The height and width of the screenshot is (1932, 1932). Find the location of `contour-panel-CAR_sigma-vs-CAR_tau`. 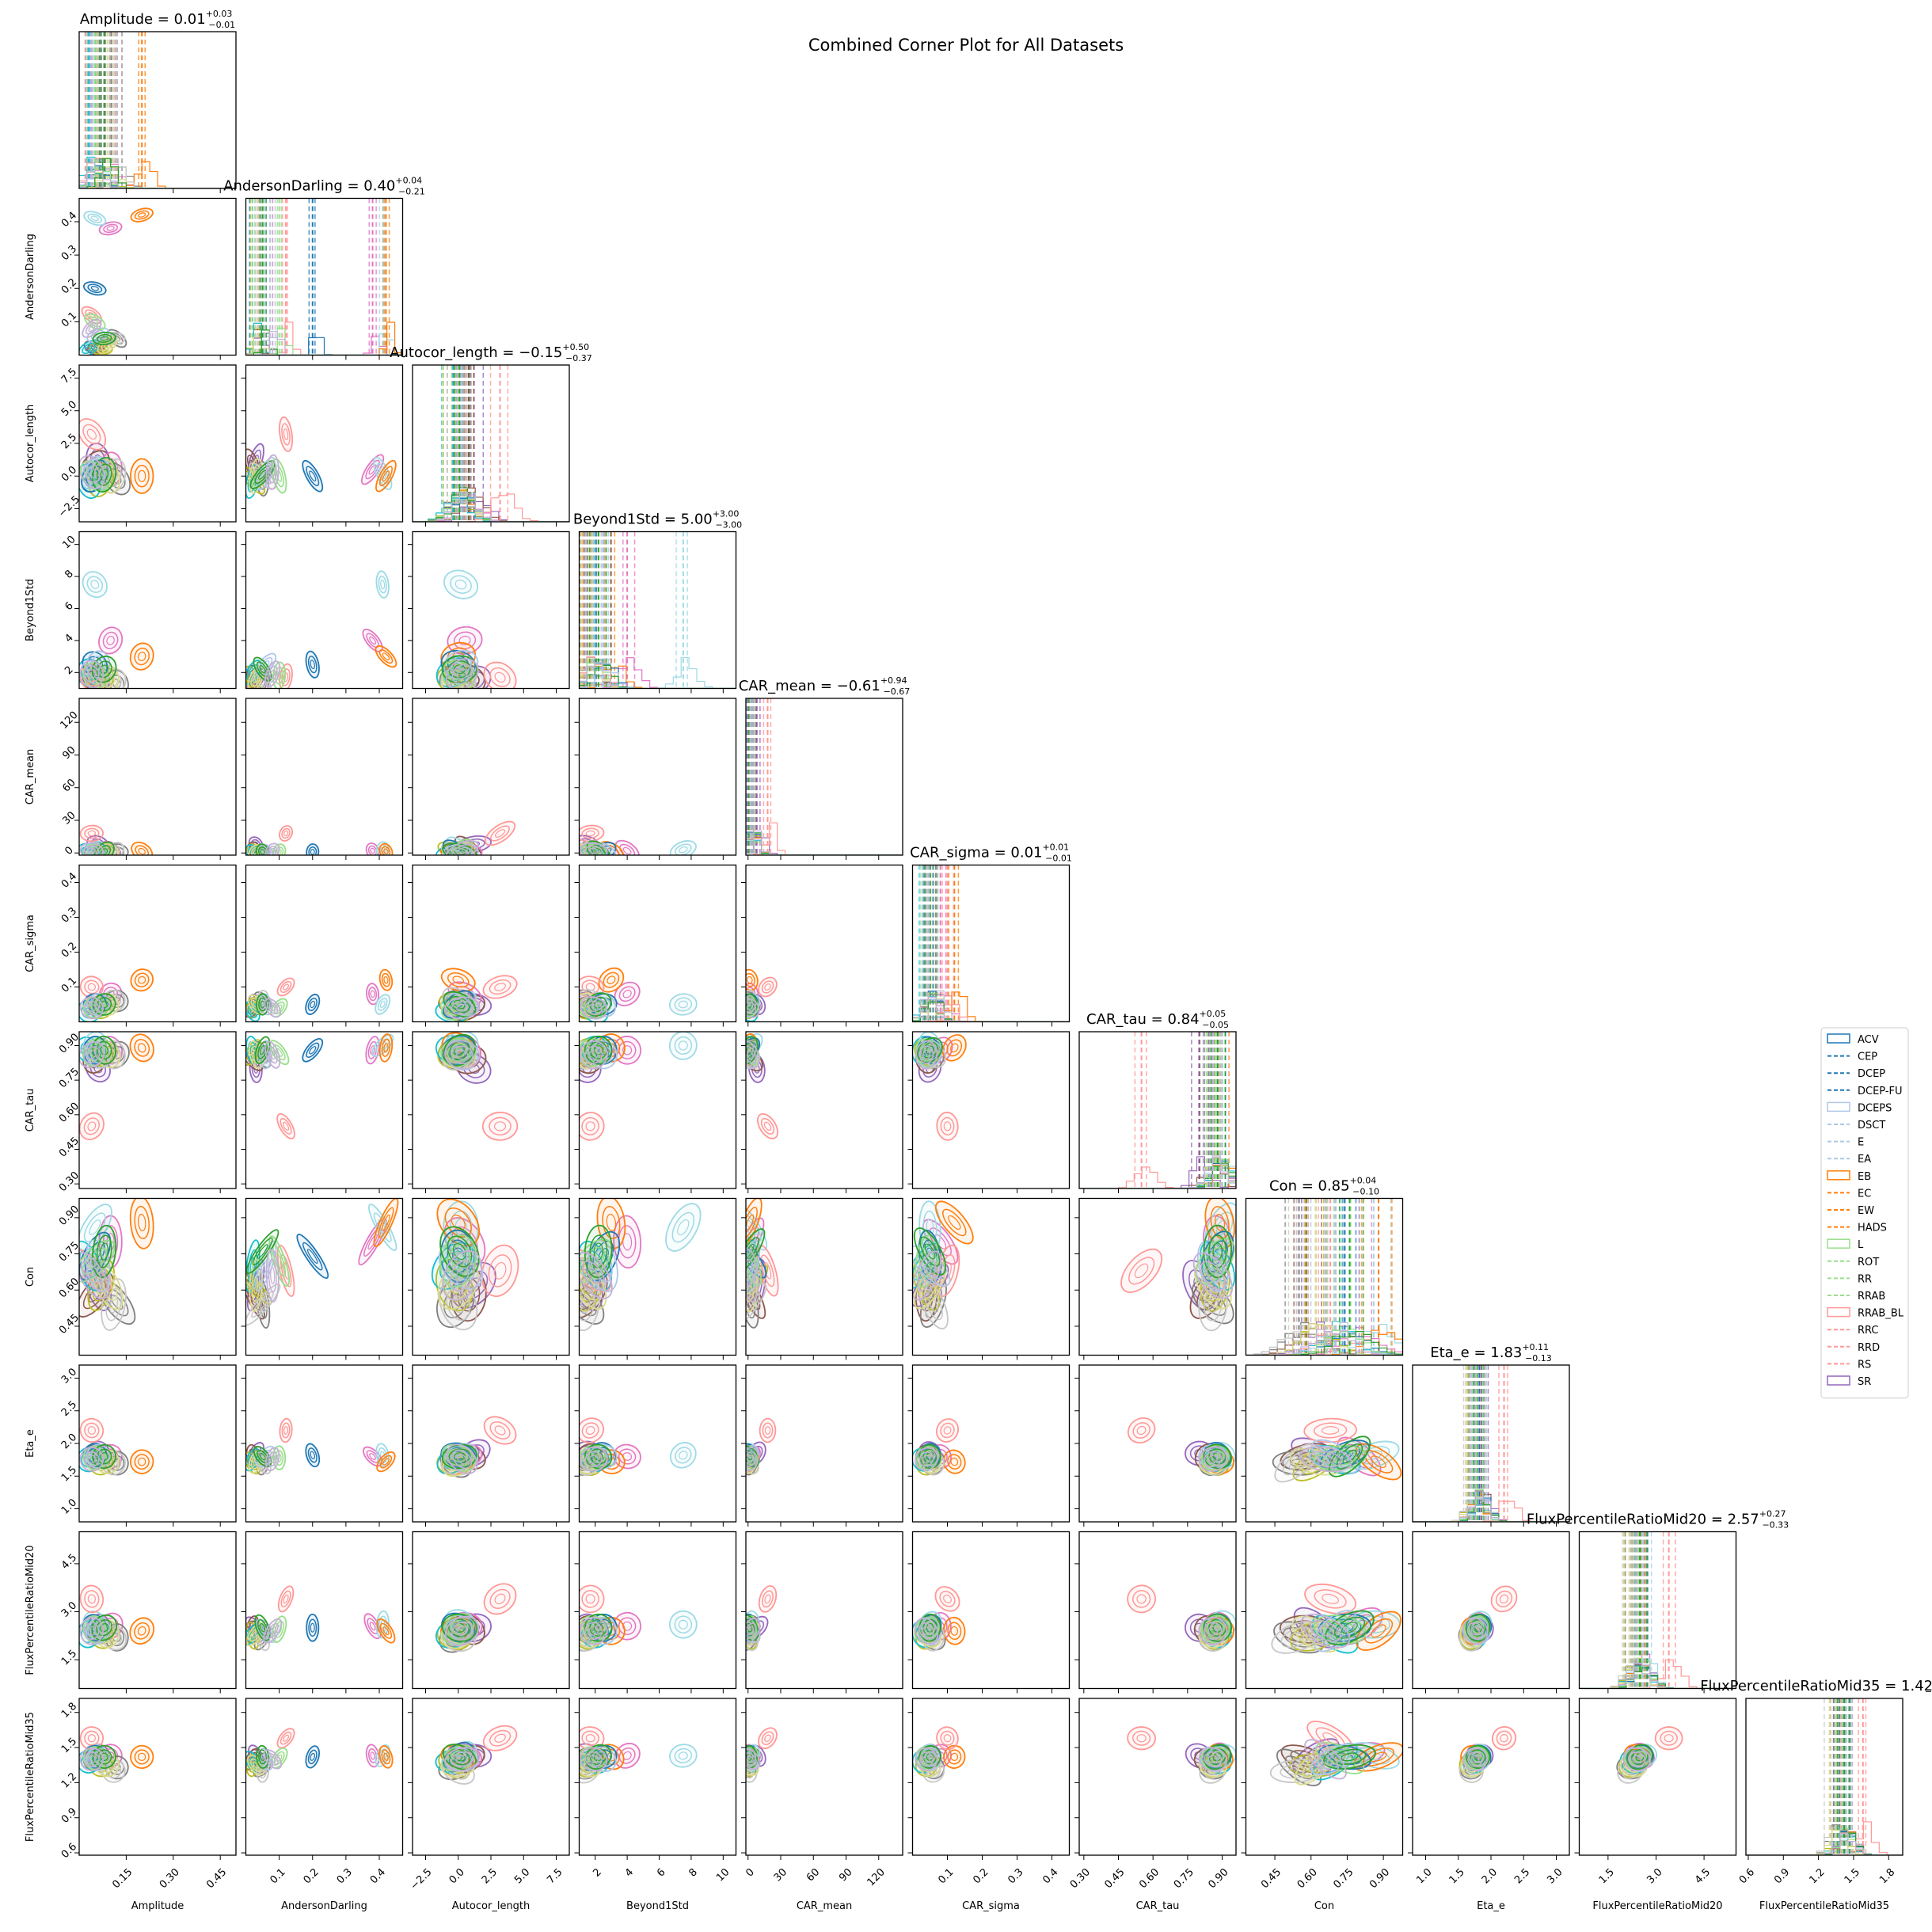

contour-panel-CAR_sigma-vs-CAR_tau is located at coordinates (989, 1112).